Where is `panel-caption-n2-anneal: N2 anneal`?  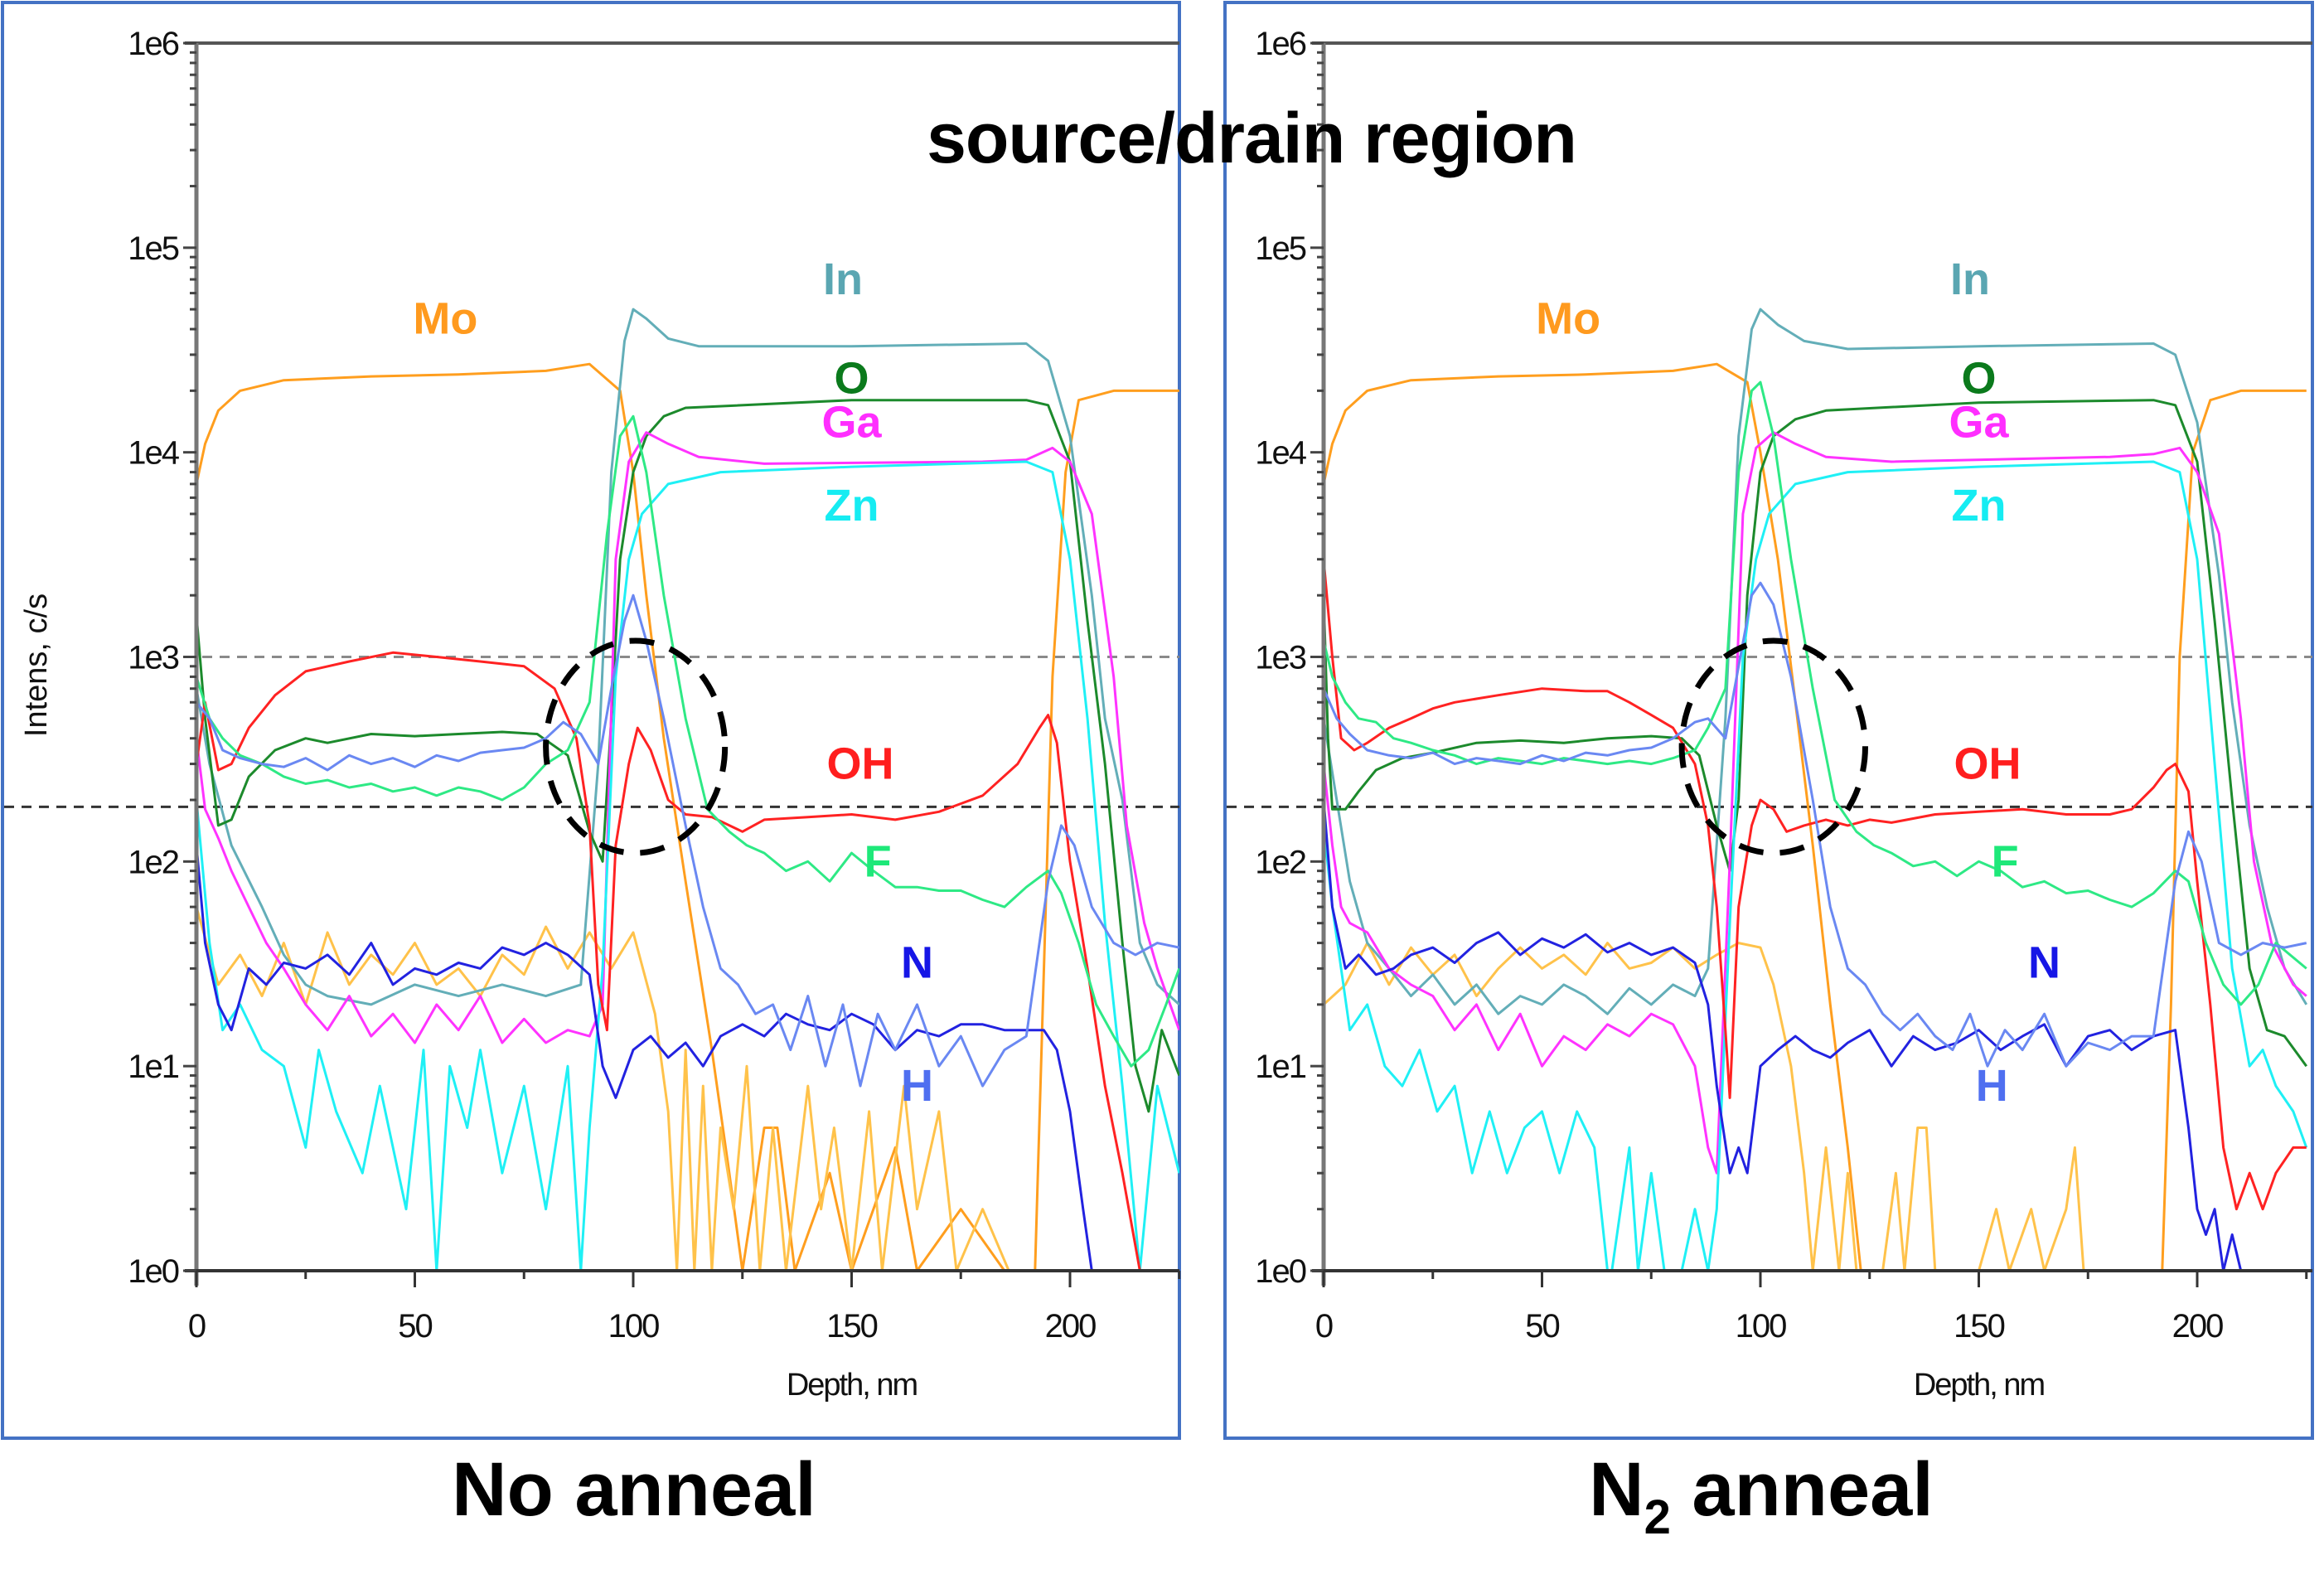 panel-caption-n2-anneal: N2 anneal is located at coordinates (1761, 1495).